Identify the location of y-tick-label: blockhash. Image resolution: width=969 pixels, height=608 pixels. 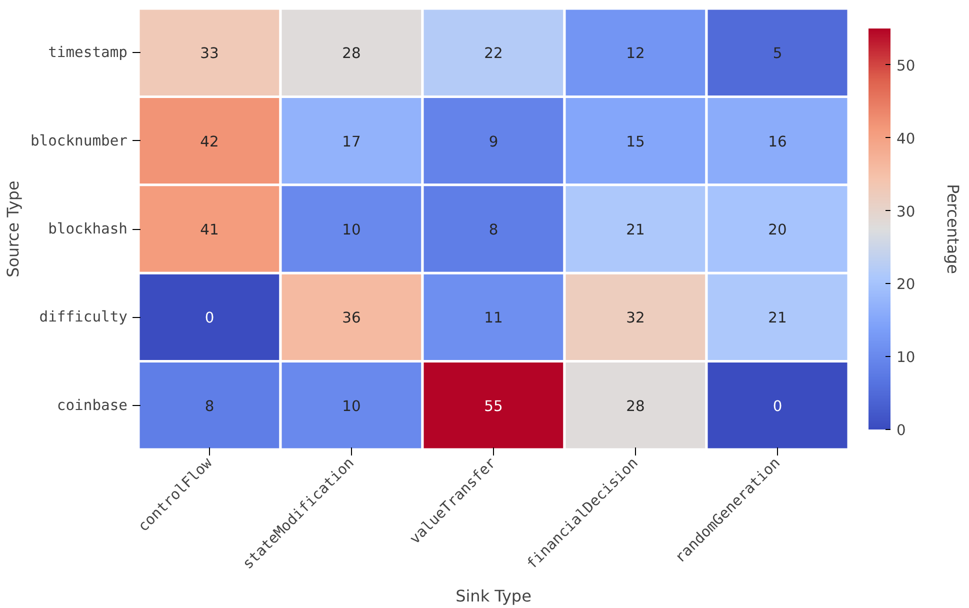
(88, 229).